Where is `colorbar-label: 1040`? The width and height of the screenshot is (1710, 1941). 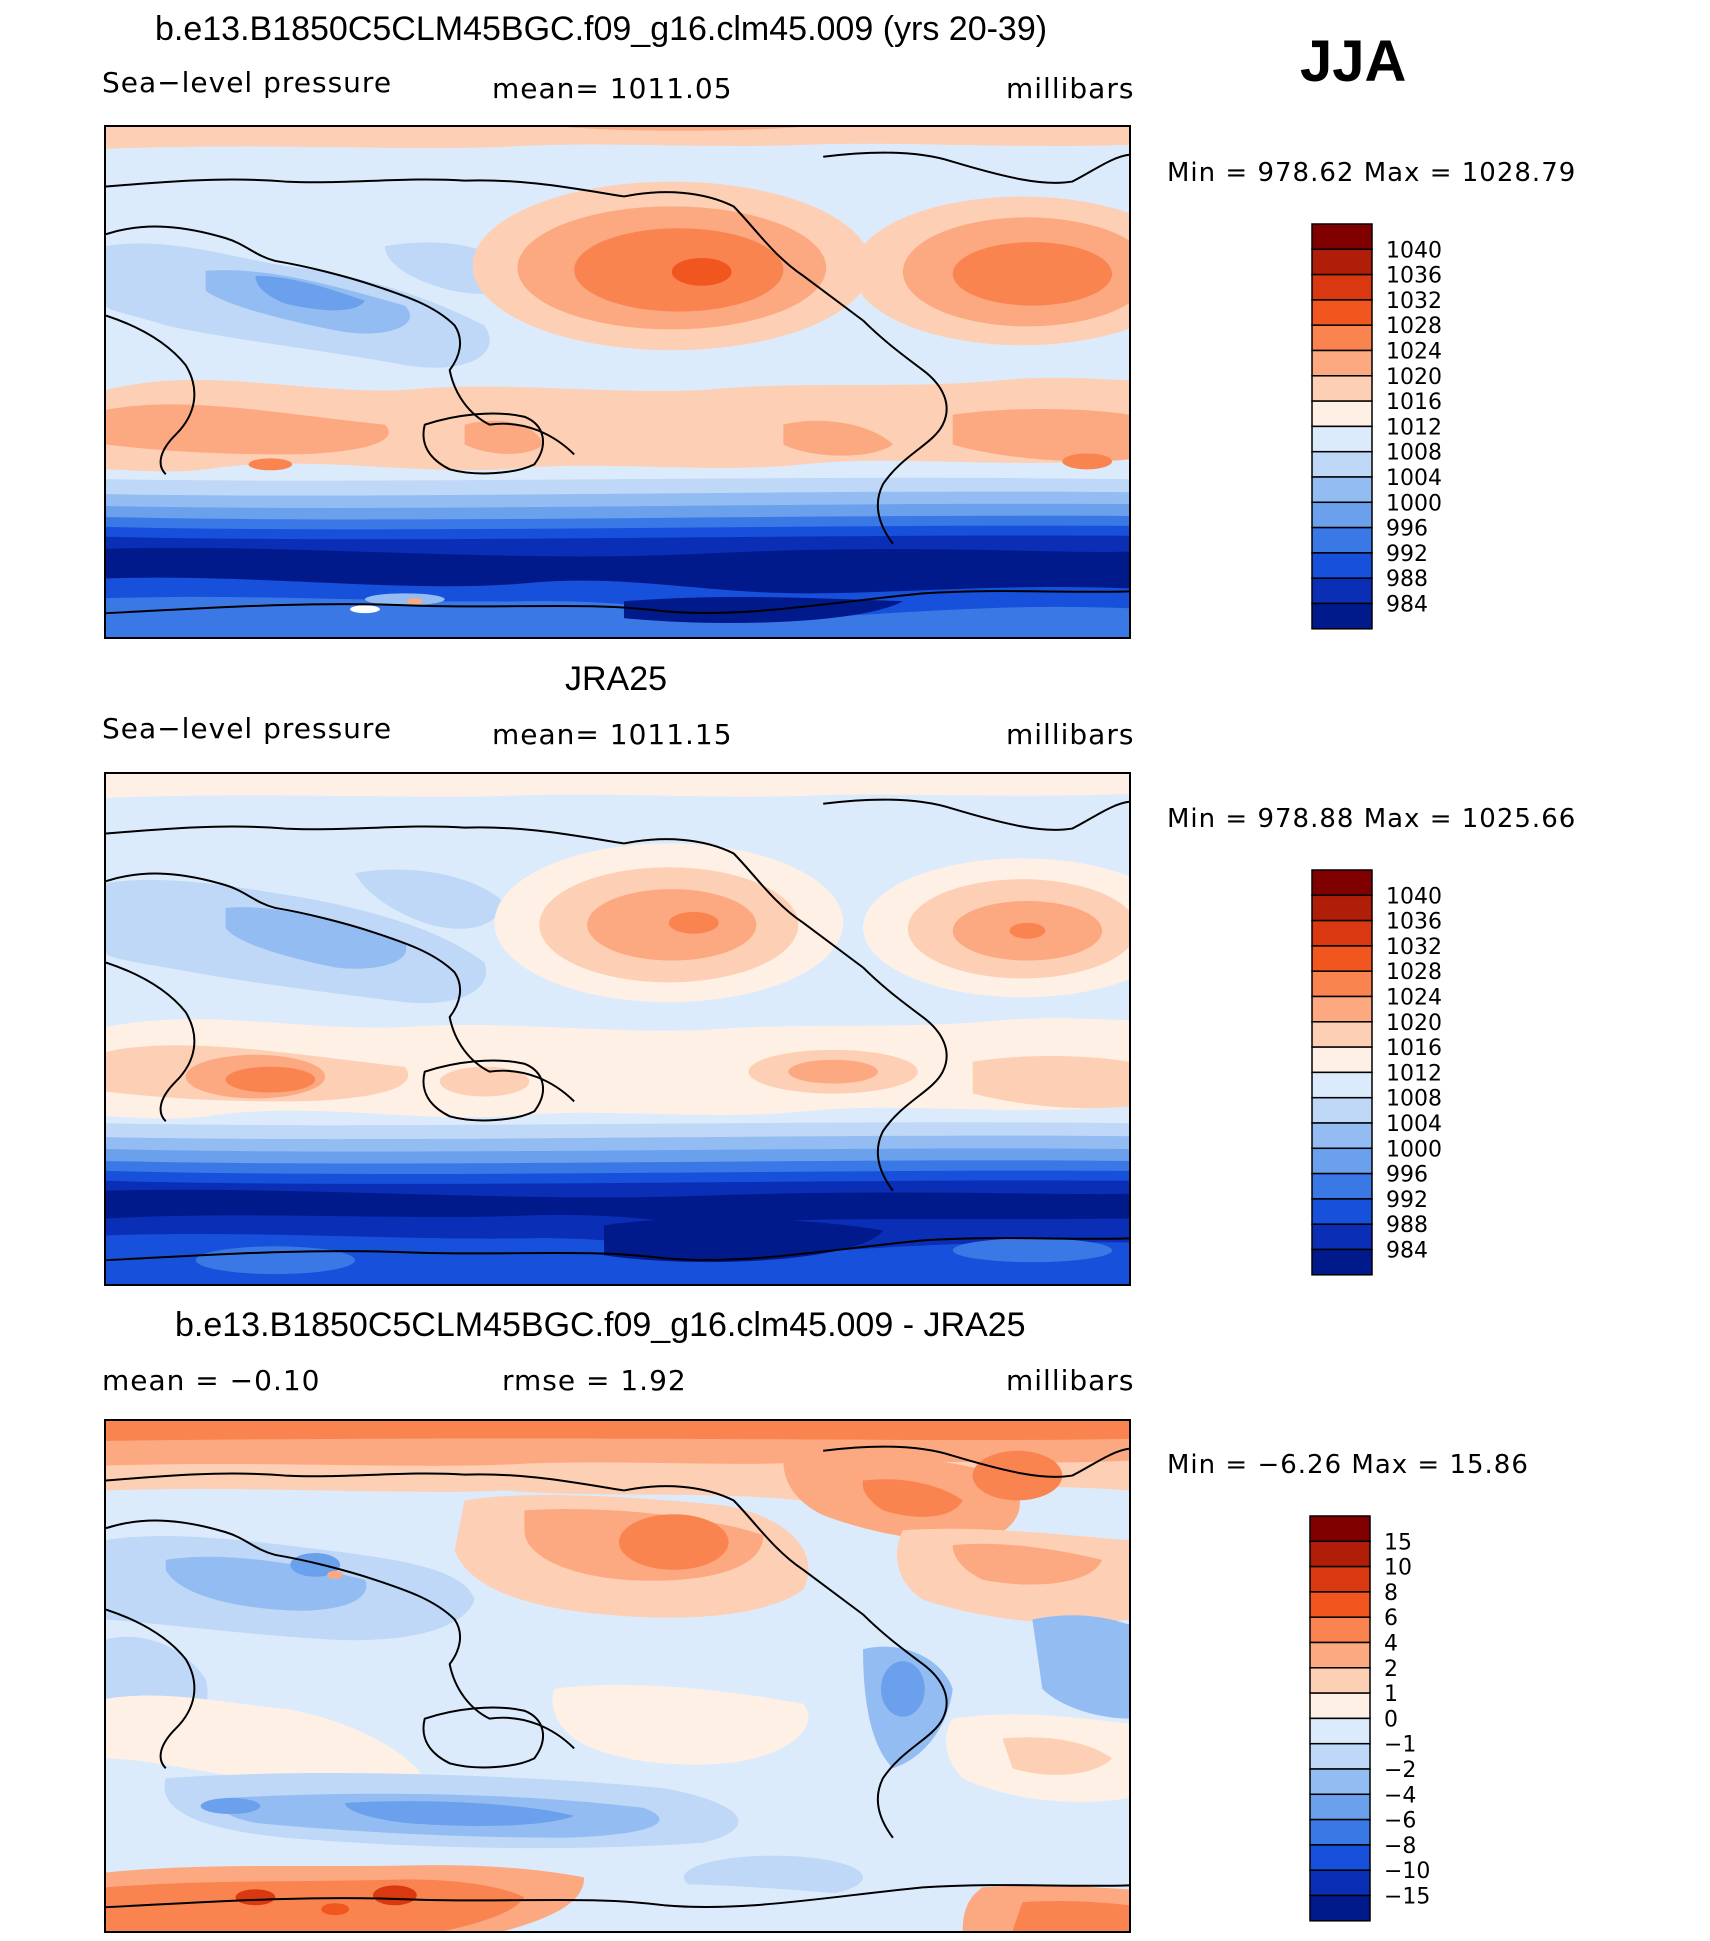
colorbar-label: 1040 is located at coordinates (1414, 250).